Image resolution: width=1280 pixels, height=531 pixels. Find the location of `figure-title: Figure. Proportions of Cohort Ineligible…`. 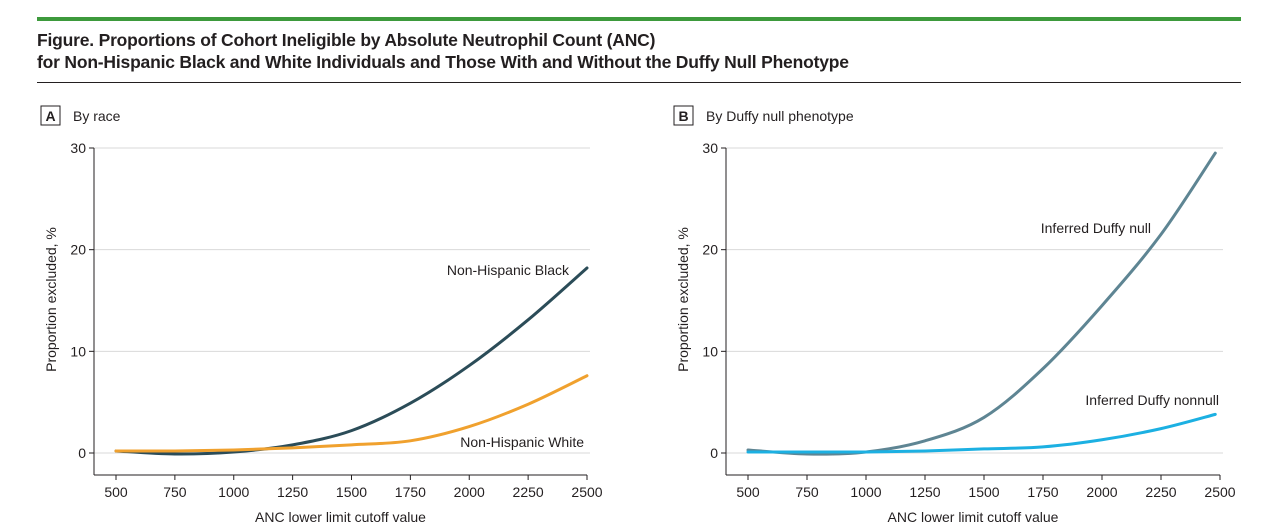

figure-title: Figure. Proportions of Cohort Ineligible… is located at coordinates (443, 51).